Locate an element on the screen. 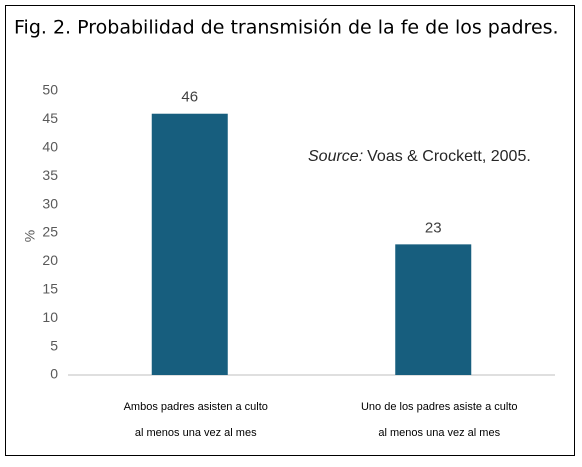 This screenshot has height=467, width=582. y-tick-label: 40 is located at coordinates (50, 147).